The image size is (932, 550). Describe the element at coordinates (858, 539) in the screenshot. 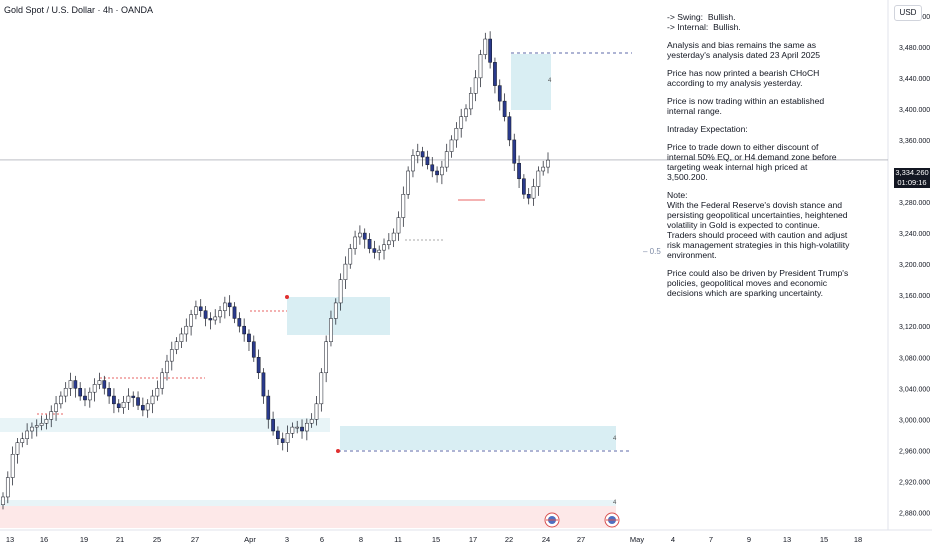

I see `x-tick-label: 18` at that location.